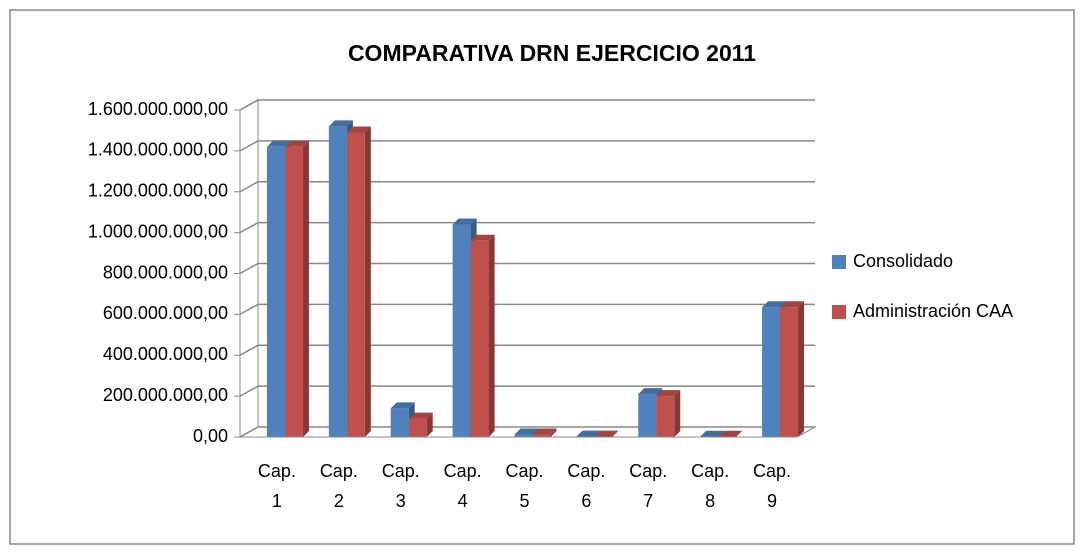 The height and width of the screenshot is (554, 1080). I want to click on y-tick-label: 600.000.000,00, so click(165, 313).